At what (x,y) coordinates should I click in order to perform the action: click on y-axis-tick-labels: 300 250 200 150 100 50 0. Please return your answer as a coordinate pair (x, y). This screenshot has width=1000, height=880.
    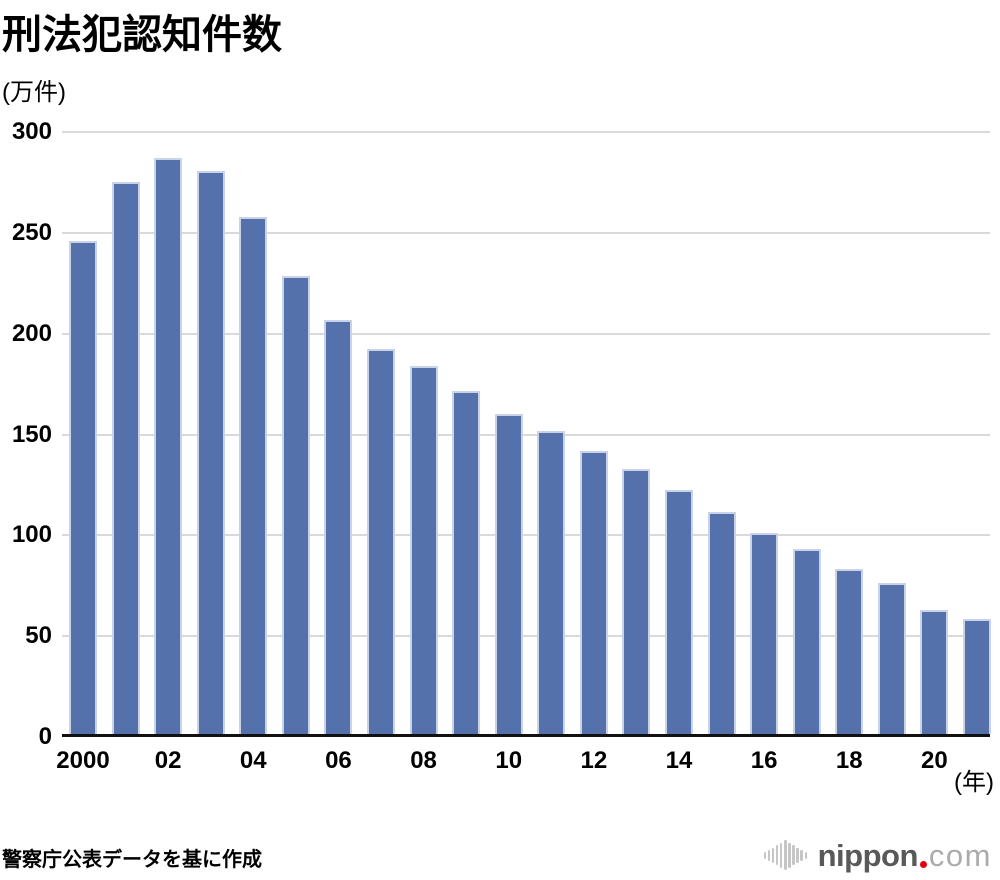
    Looking at the image, I should click on (26, 434).